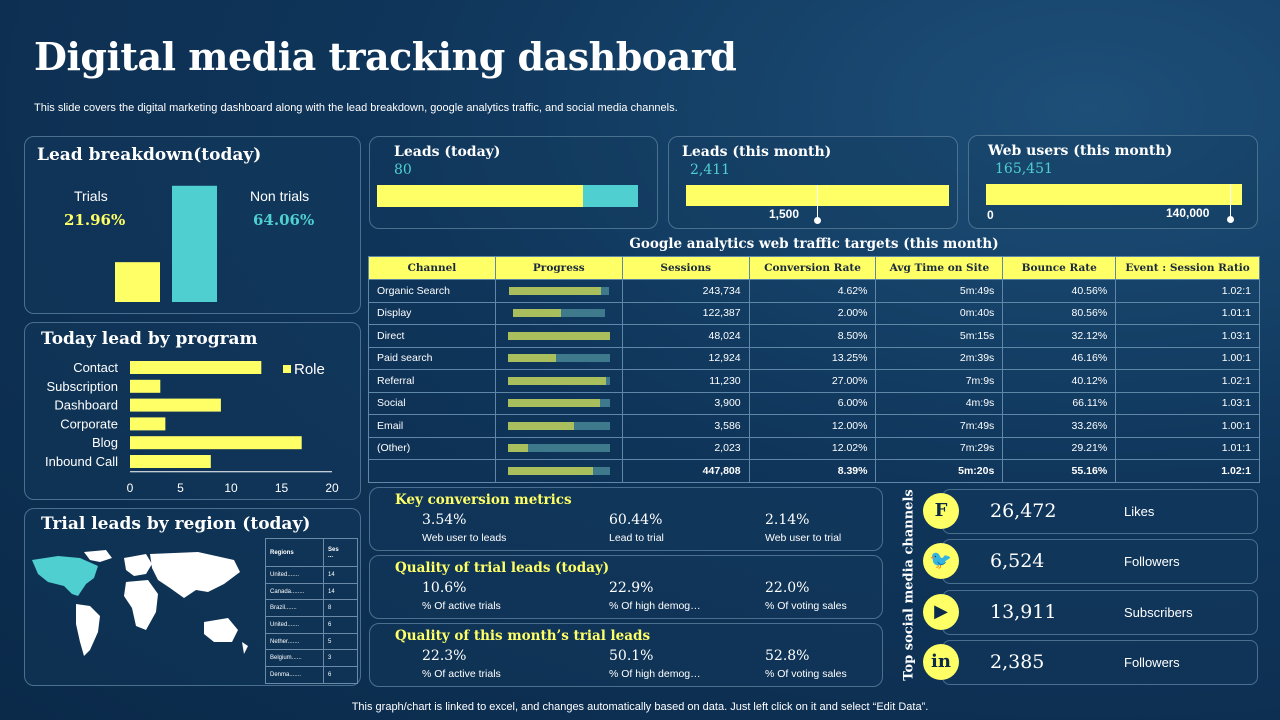 The height and width of the screenshot is (720, 1280). What do you see at coordinates (483, 500) in the screenshot?
I see `metric-panel-title: Key conversion metrics` at bounding box center [483, 500].